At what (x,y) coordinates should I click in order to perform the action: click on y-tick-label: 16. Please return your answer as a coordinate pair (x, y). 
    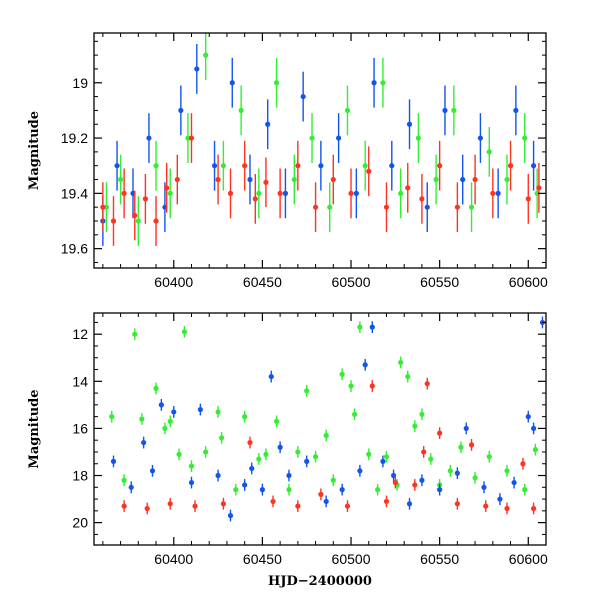
    Looking at the image, I should click on (80, 428).